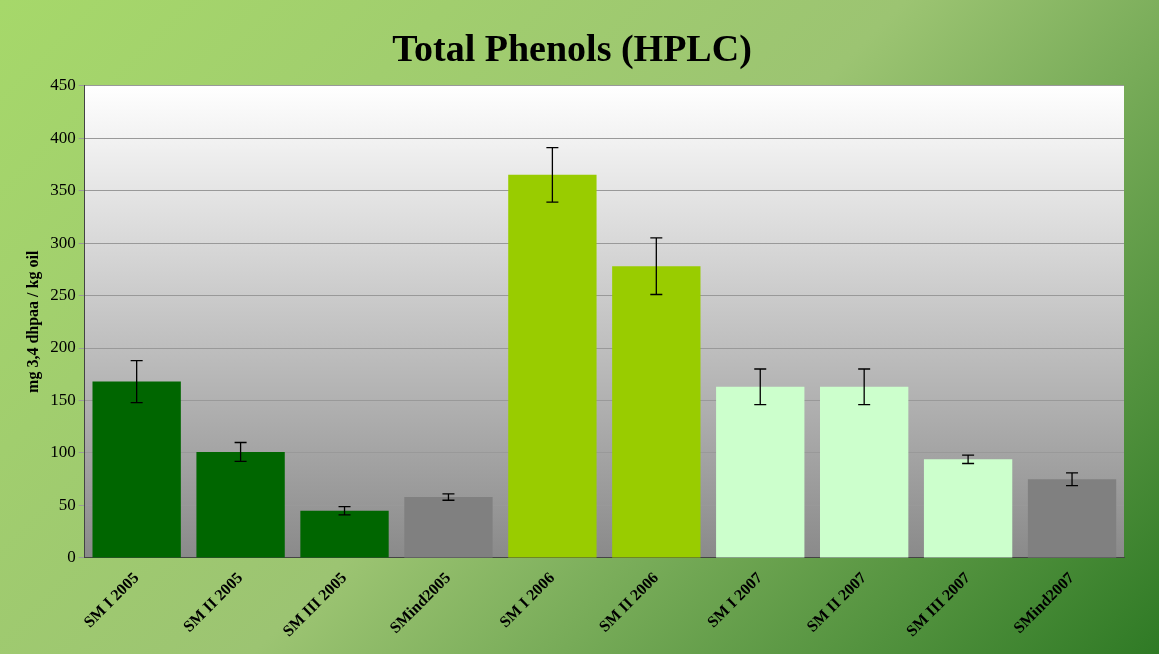  Describe the element at coordinates (63, 85) in the screenshot. I see `y-tick-label: 450` at that location.